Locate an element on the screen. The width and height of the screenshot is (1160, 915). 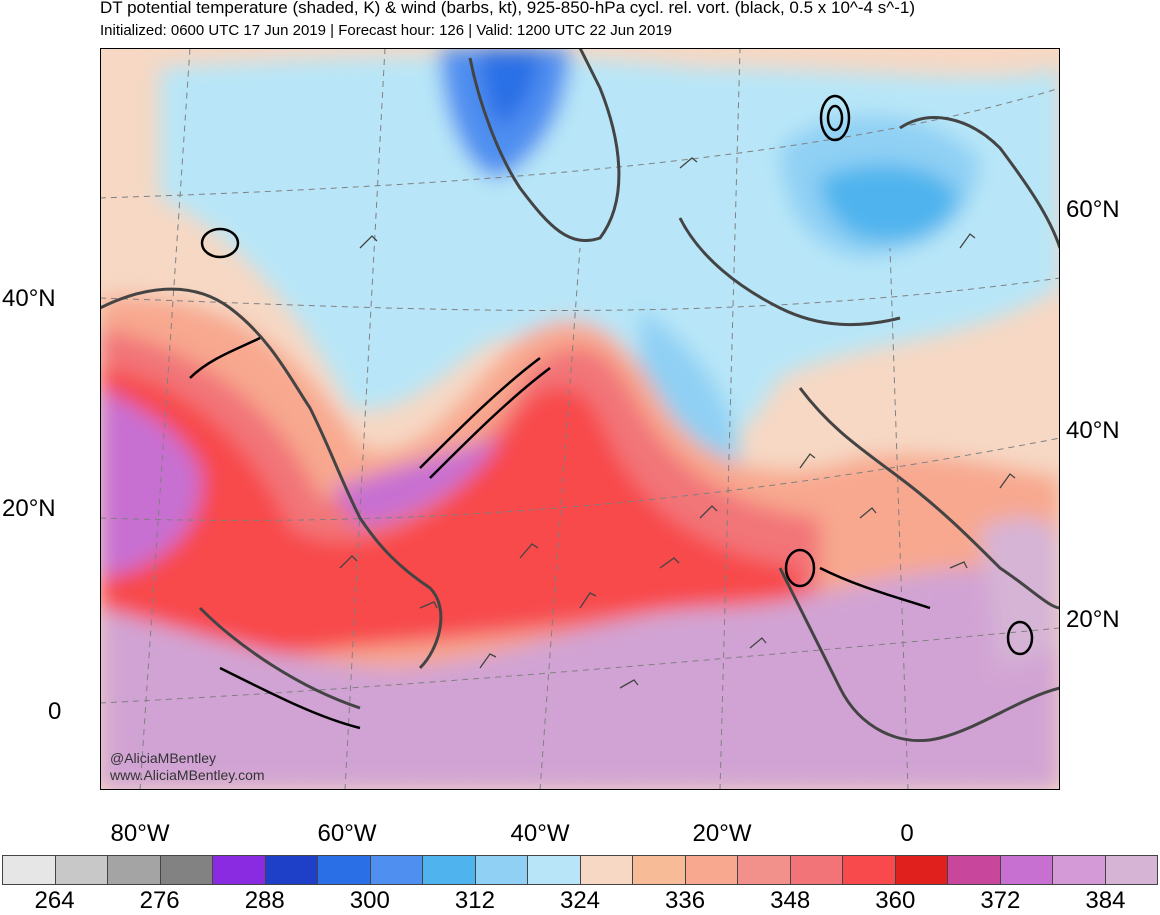
colorbar-label: 324 is located at coordinates (580, 900).